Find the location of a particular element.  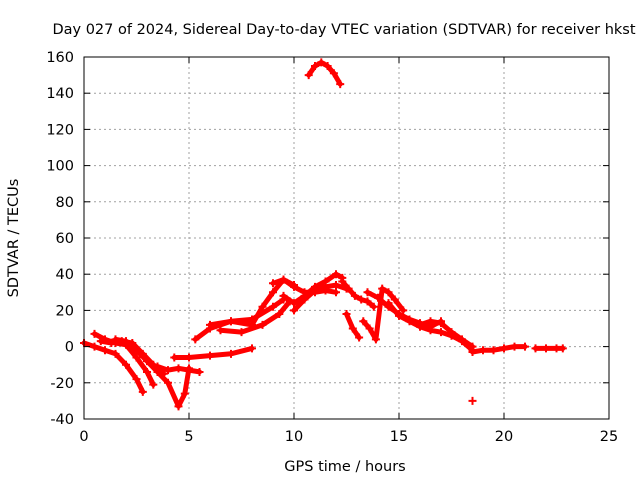

y-tick-label: 0 is located at coordinates (69, 348).